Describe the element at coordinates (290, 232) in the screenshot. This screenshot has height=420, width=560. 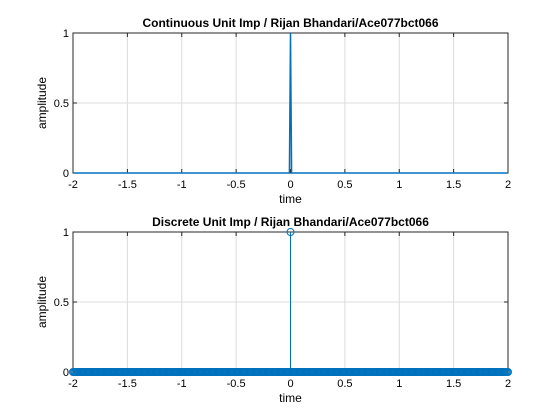
I see `plot2-impulse-marker` at that location.